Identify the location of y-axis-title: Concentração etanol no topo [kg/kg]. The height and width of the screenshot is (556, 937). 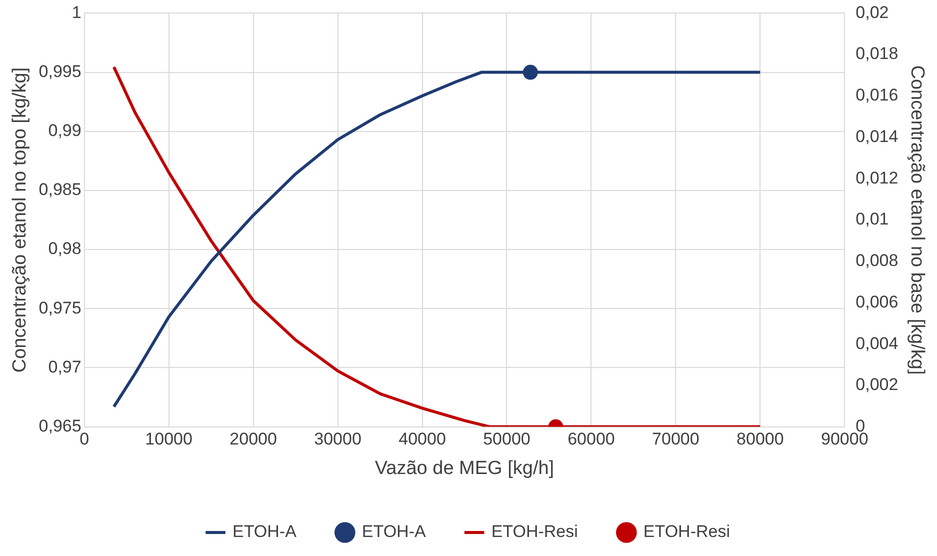
(20, 220).